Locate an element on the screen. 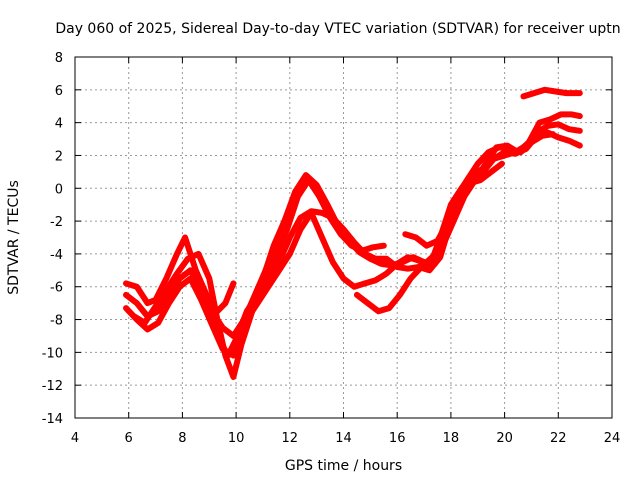 Image resolution: width=640 pixels, height=480 pixels. x-tick-label: 14 is located at coordinates (343, 438).